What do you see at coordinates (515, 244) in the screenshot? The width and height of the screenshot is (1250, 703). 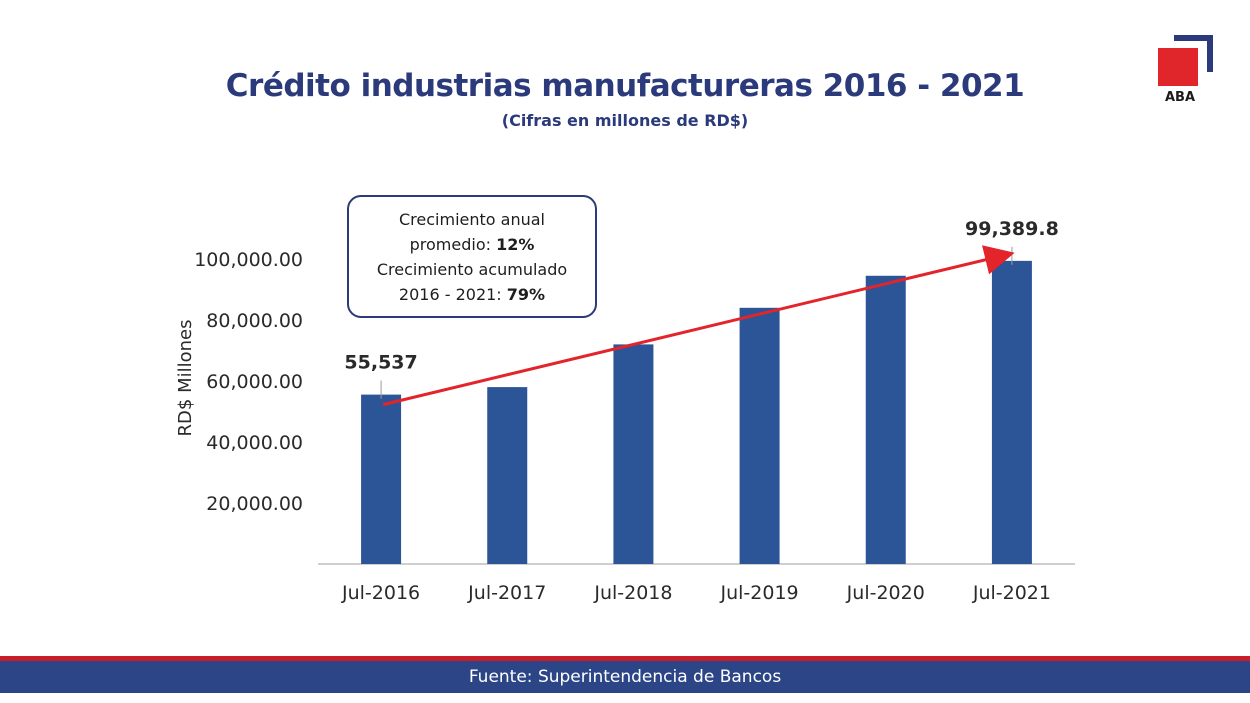 I see `callout-annual-growth: 12%` at bounding box center [515, 244].